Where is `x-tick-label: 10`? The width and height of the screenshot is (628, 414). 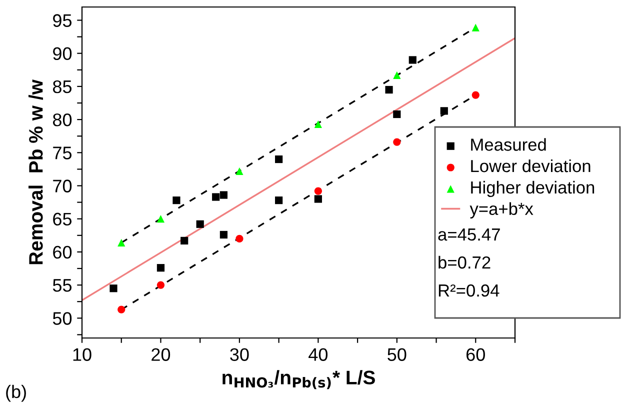
x-tick-label: 10 is located at coordinates (82, 354).